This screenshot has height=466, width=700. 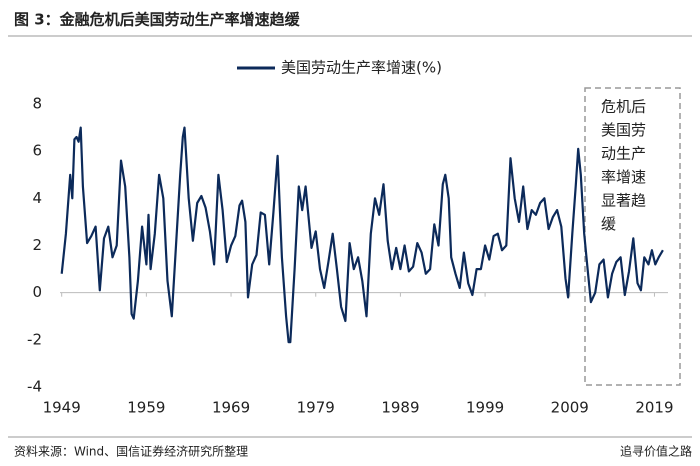 What do you see at coordinates (654, 408) in the screenshot?
I see `x-tick-label: 2019` at bounding box center [654, 408].